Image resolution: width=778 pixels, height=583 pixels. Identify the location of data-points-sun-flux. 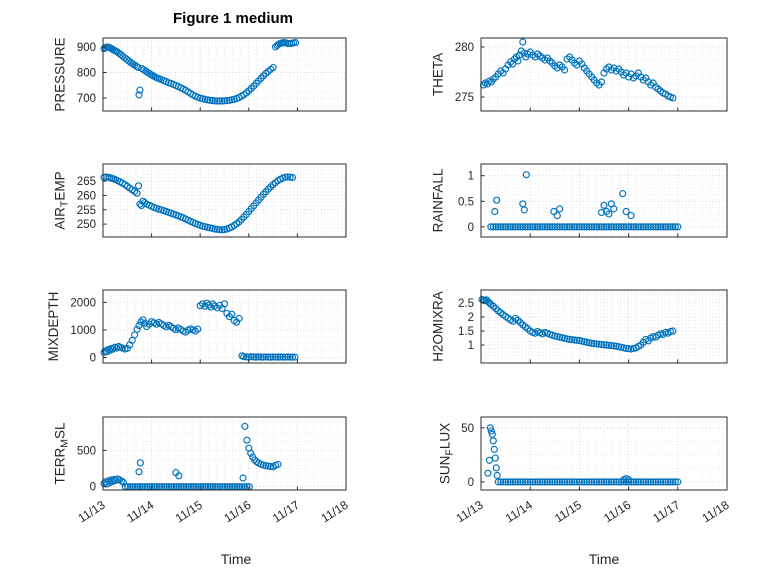
(583, 455).